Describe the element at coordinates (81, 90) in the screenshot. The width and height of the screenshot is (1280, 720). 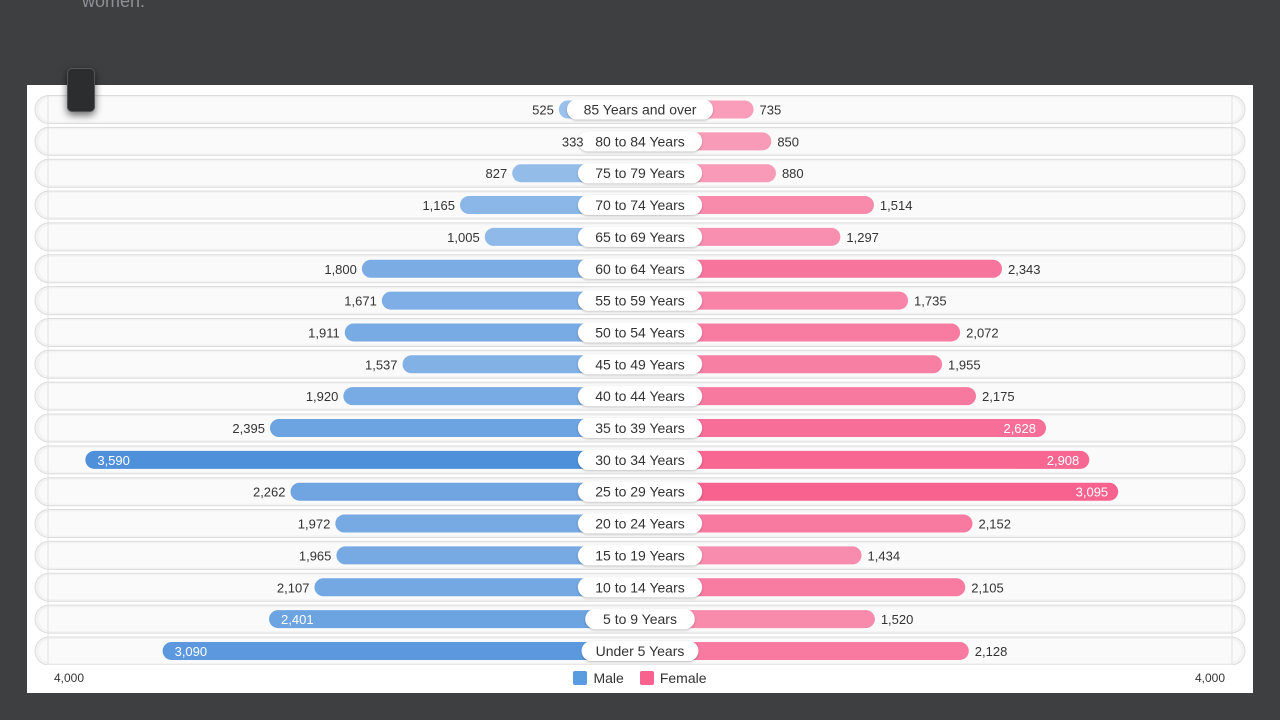
I see `drag-handle` at that location.